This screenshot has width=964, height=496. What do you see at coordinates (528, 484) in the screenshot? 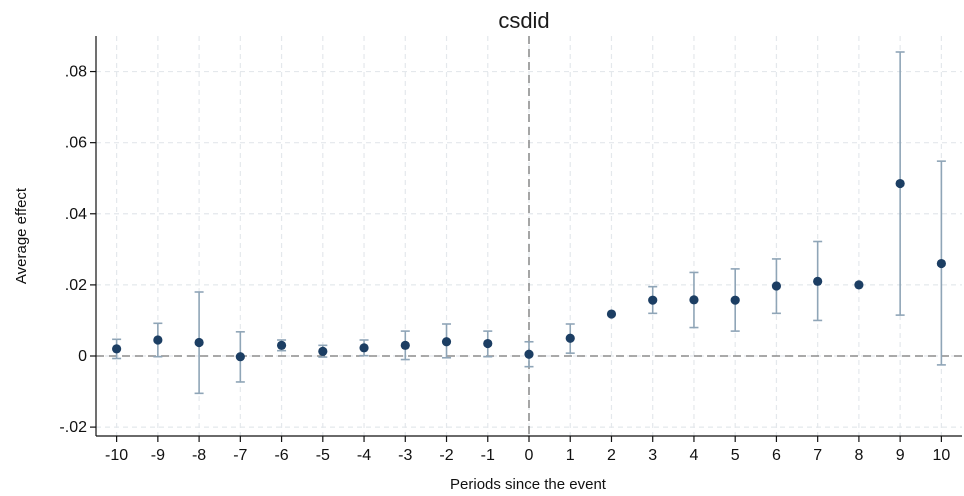
I see `x-axis-label: Periods since the event` at bounding box center [528, 484].